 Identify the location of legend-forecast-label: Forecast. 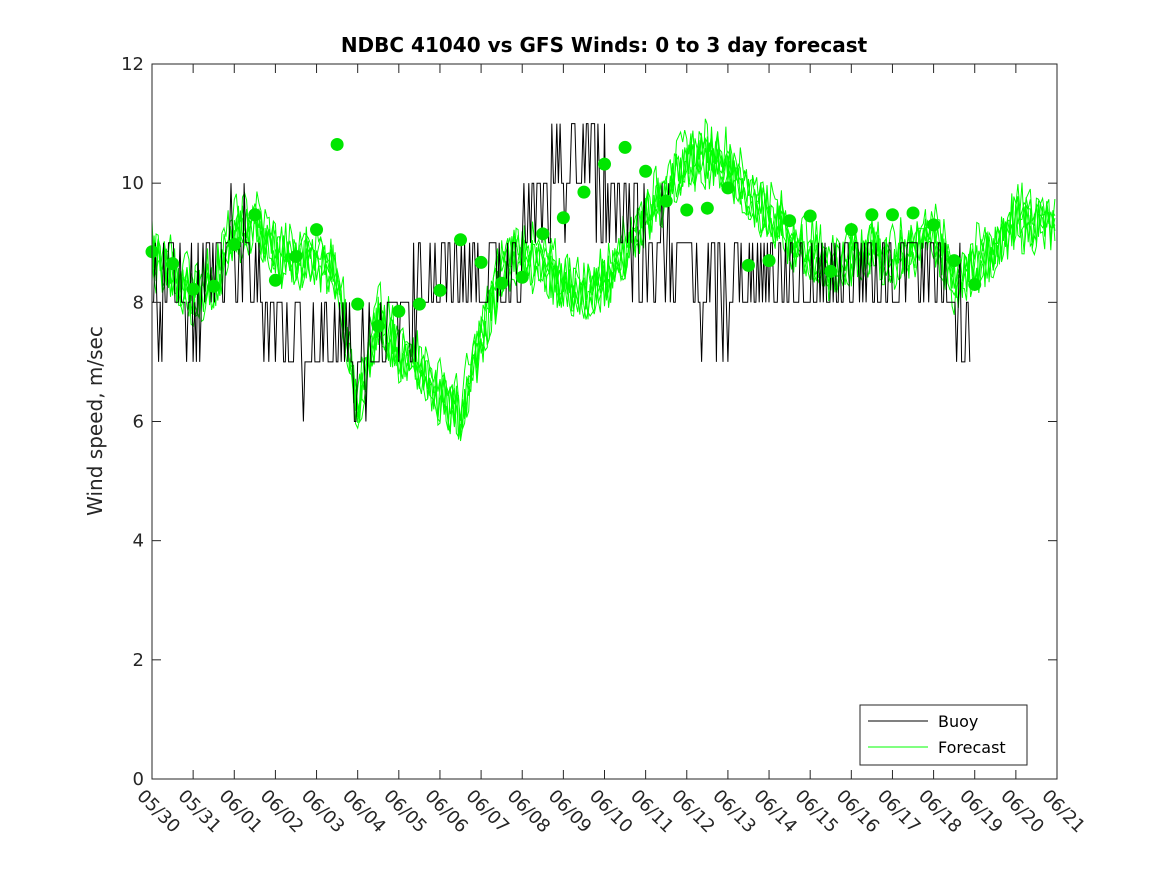
(972, 747).